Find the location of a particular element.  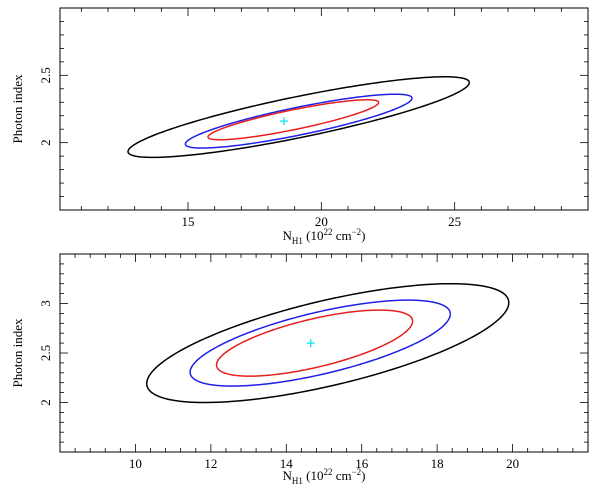

contour-outer is located at coordinates (299, 117).